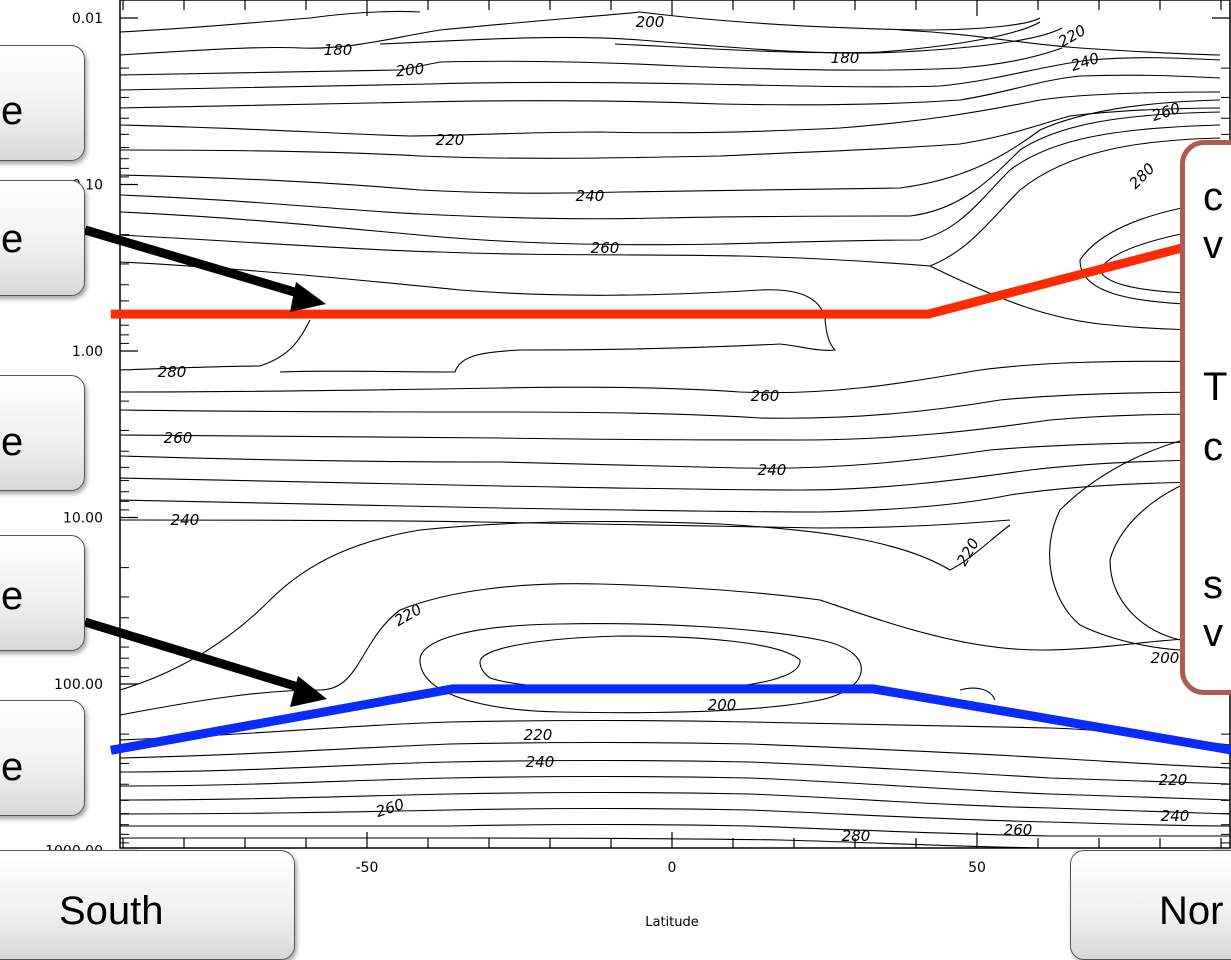  Describe the element at coordinates (1150, 905) in the screenshot. I see `north-label-box: Nor` at that location.